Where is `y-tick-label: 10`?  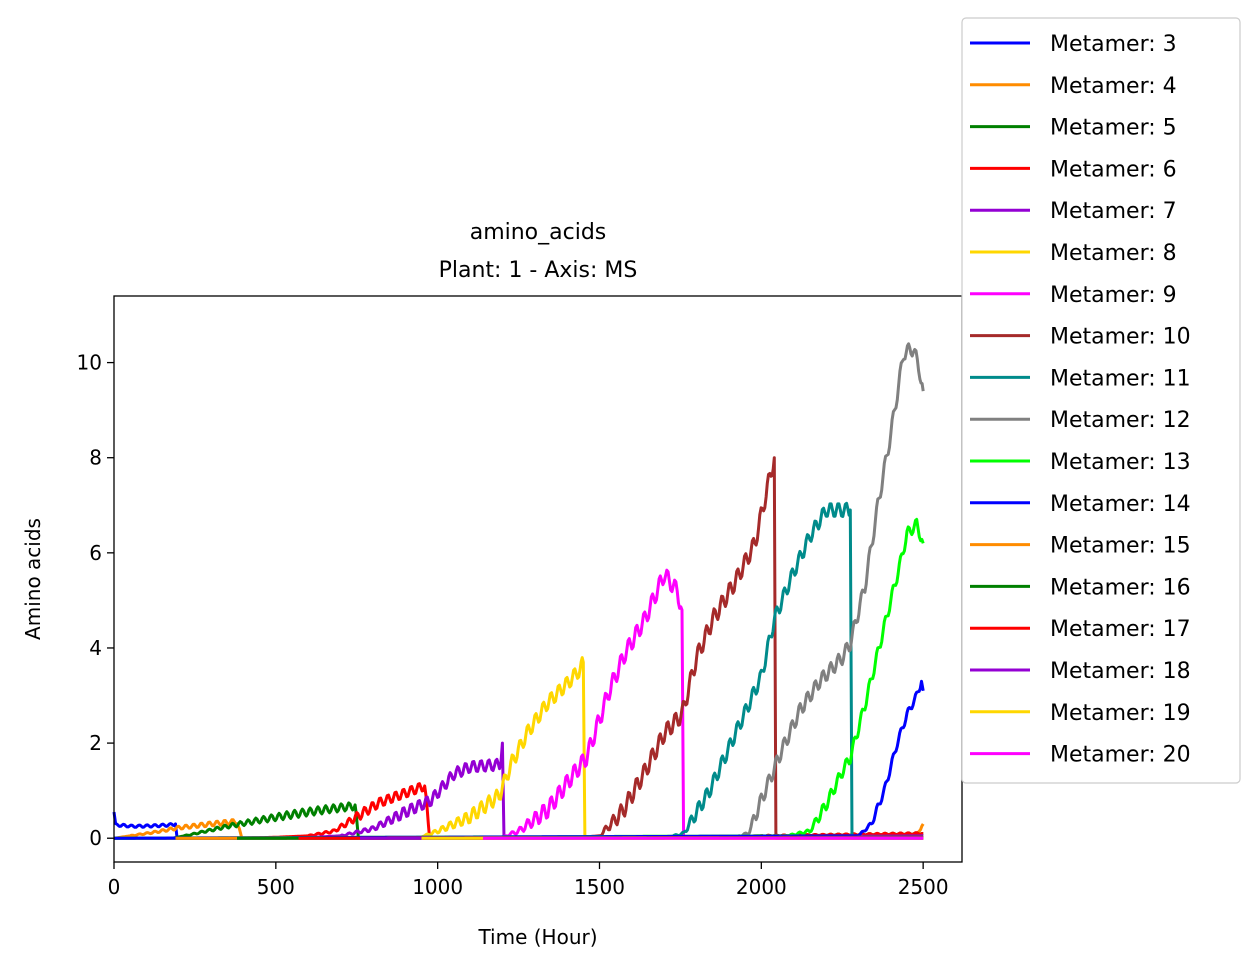
y-tick-label: 10 is located at coordinates (89, 363).